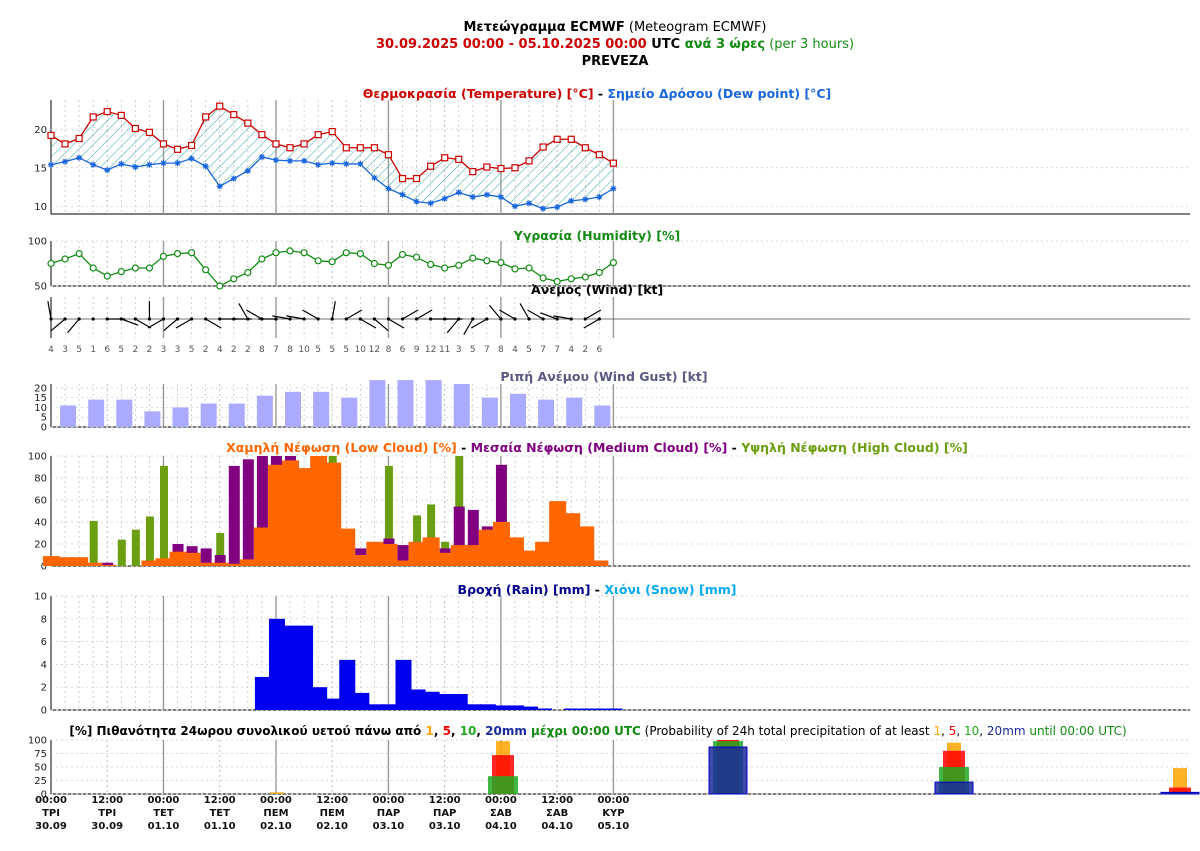  What do you see at coordinates (447, 731) in the screenshot?
I see `prob-t5: 5` at bounding box center [447, 731].